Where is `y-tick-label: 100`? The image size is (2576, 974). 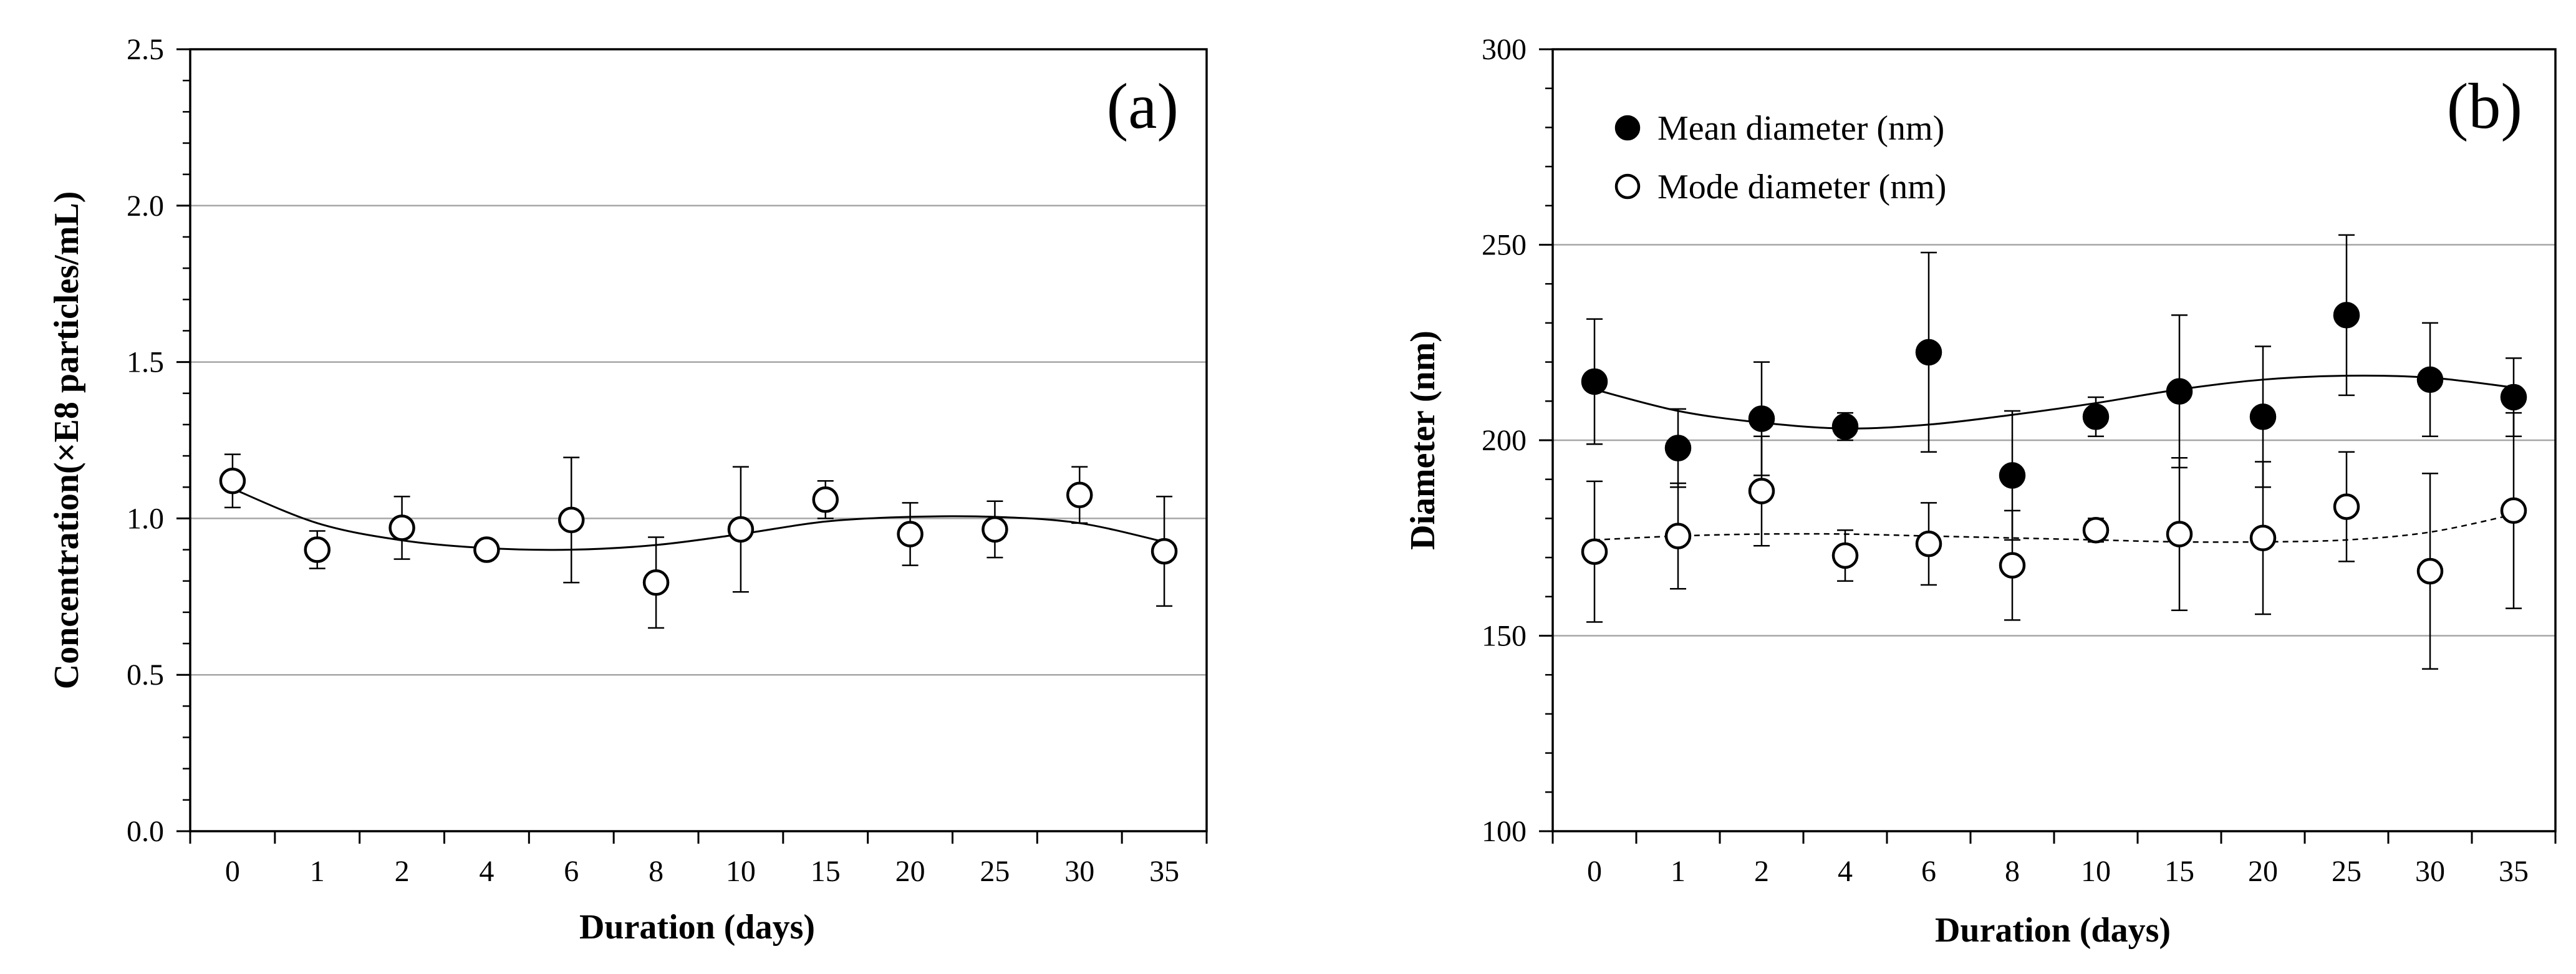 y-tick-label: 100 is located at coordinates (1504, 832).